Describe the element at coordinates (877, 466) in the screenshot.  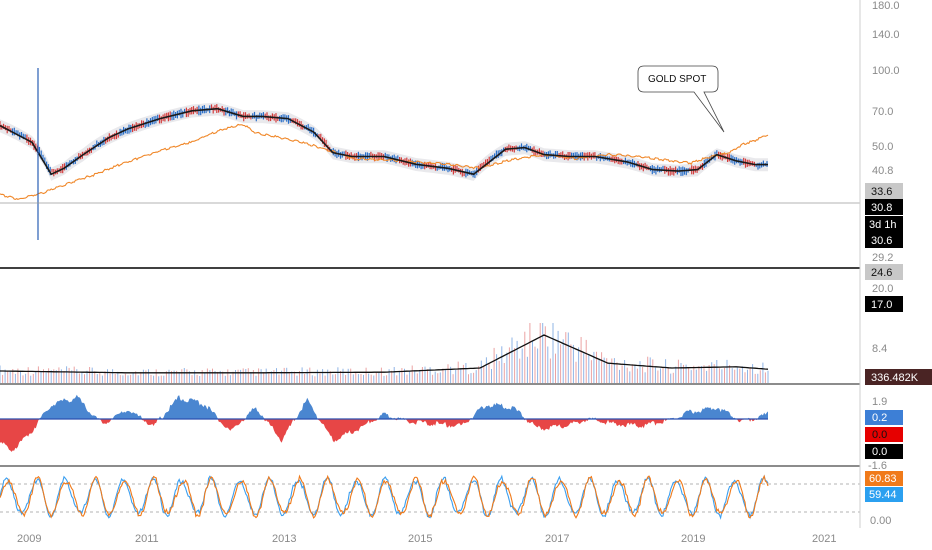
I see `oscillator1-tick-label: -1.6` at that location.